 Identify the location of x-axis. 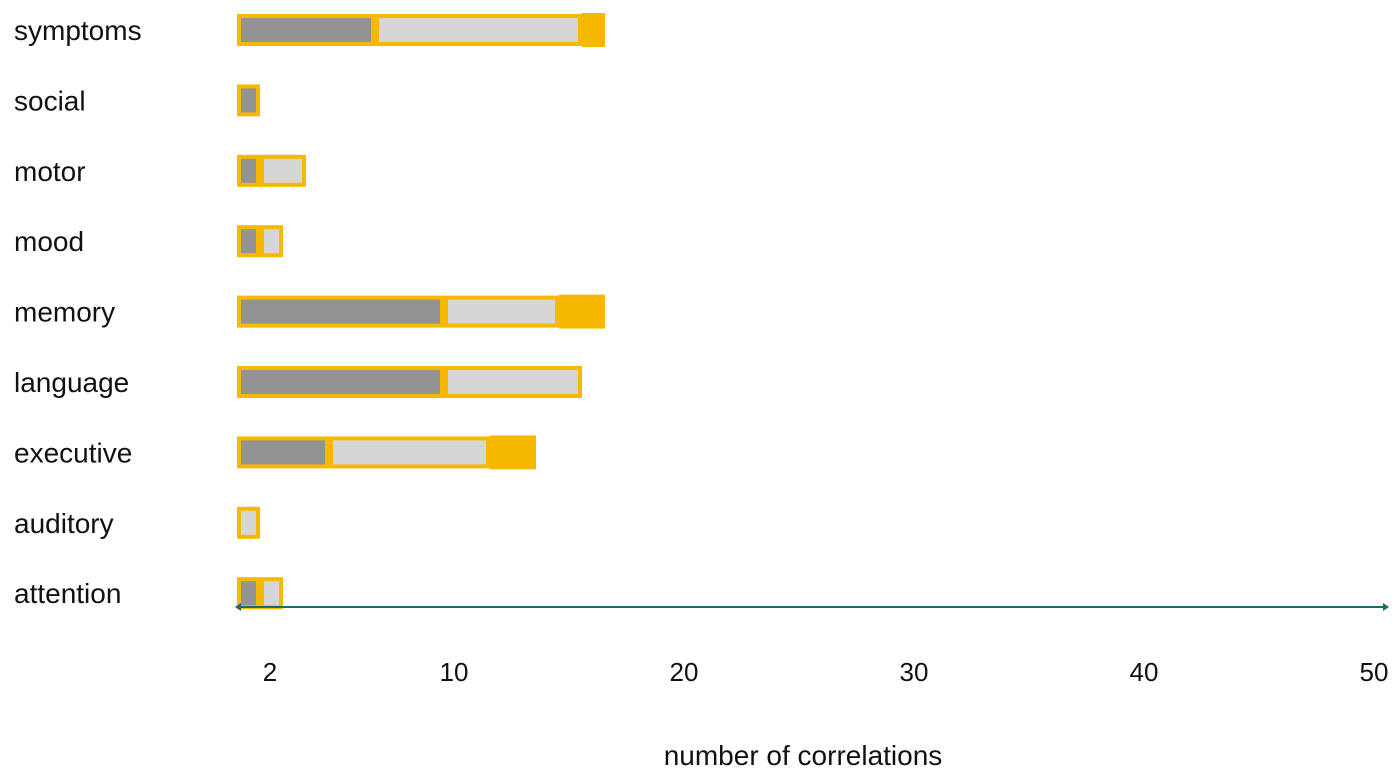
(812, 607).